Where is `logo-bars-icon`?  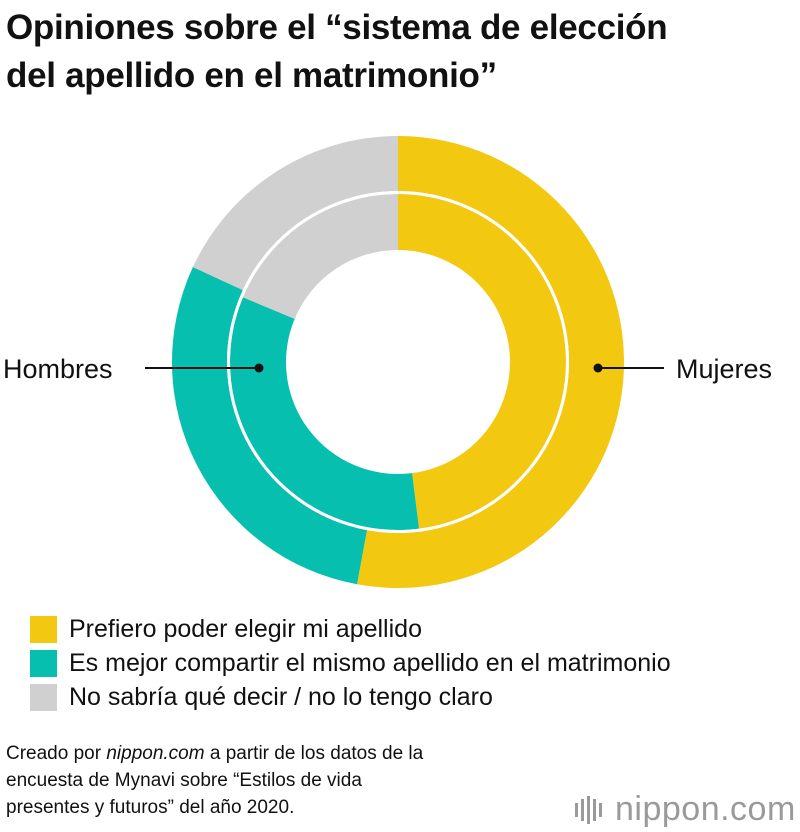 logo-bars-icon is located at coordinates (590, 809).